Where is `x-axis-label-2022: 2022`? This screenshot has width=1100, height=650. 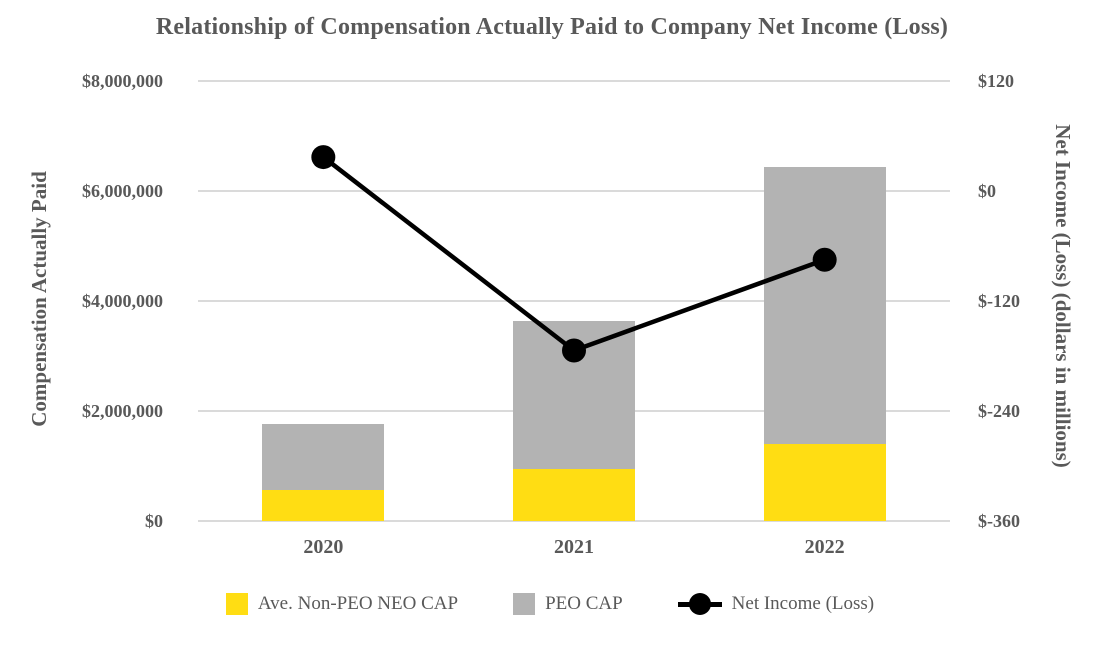
x-axis-label-2022: 2022 is located at coordinates (824, 547).